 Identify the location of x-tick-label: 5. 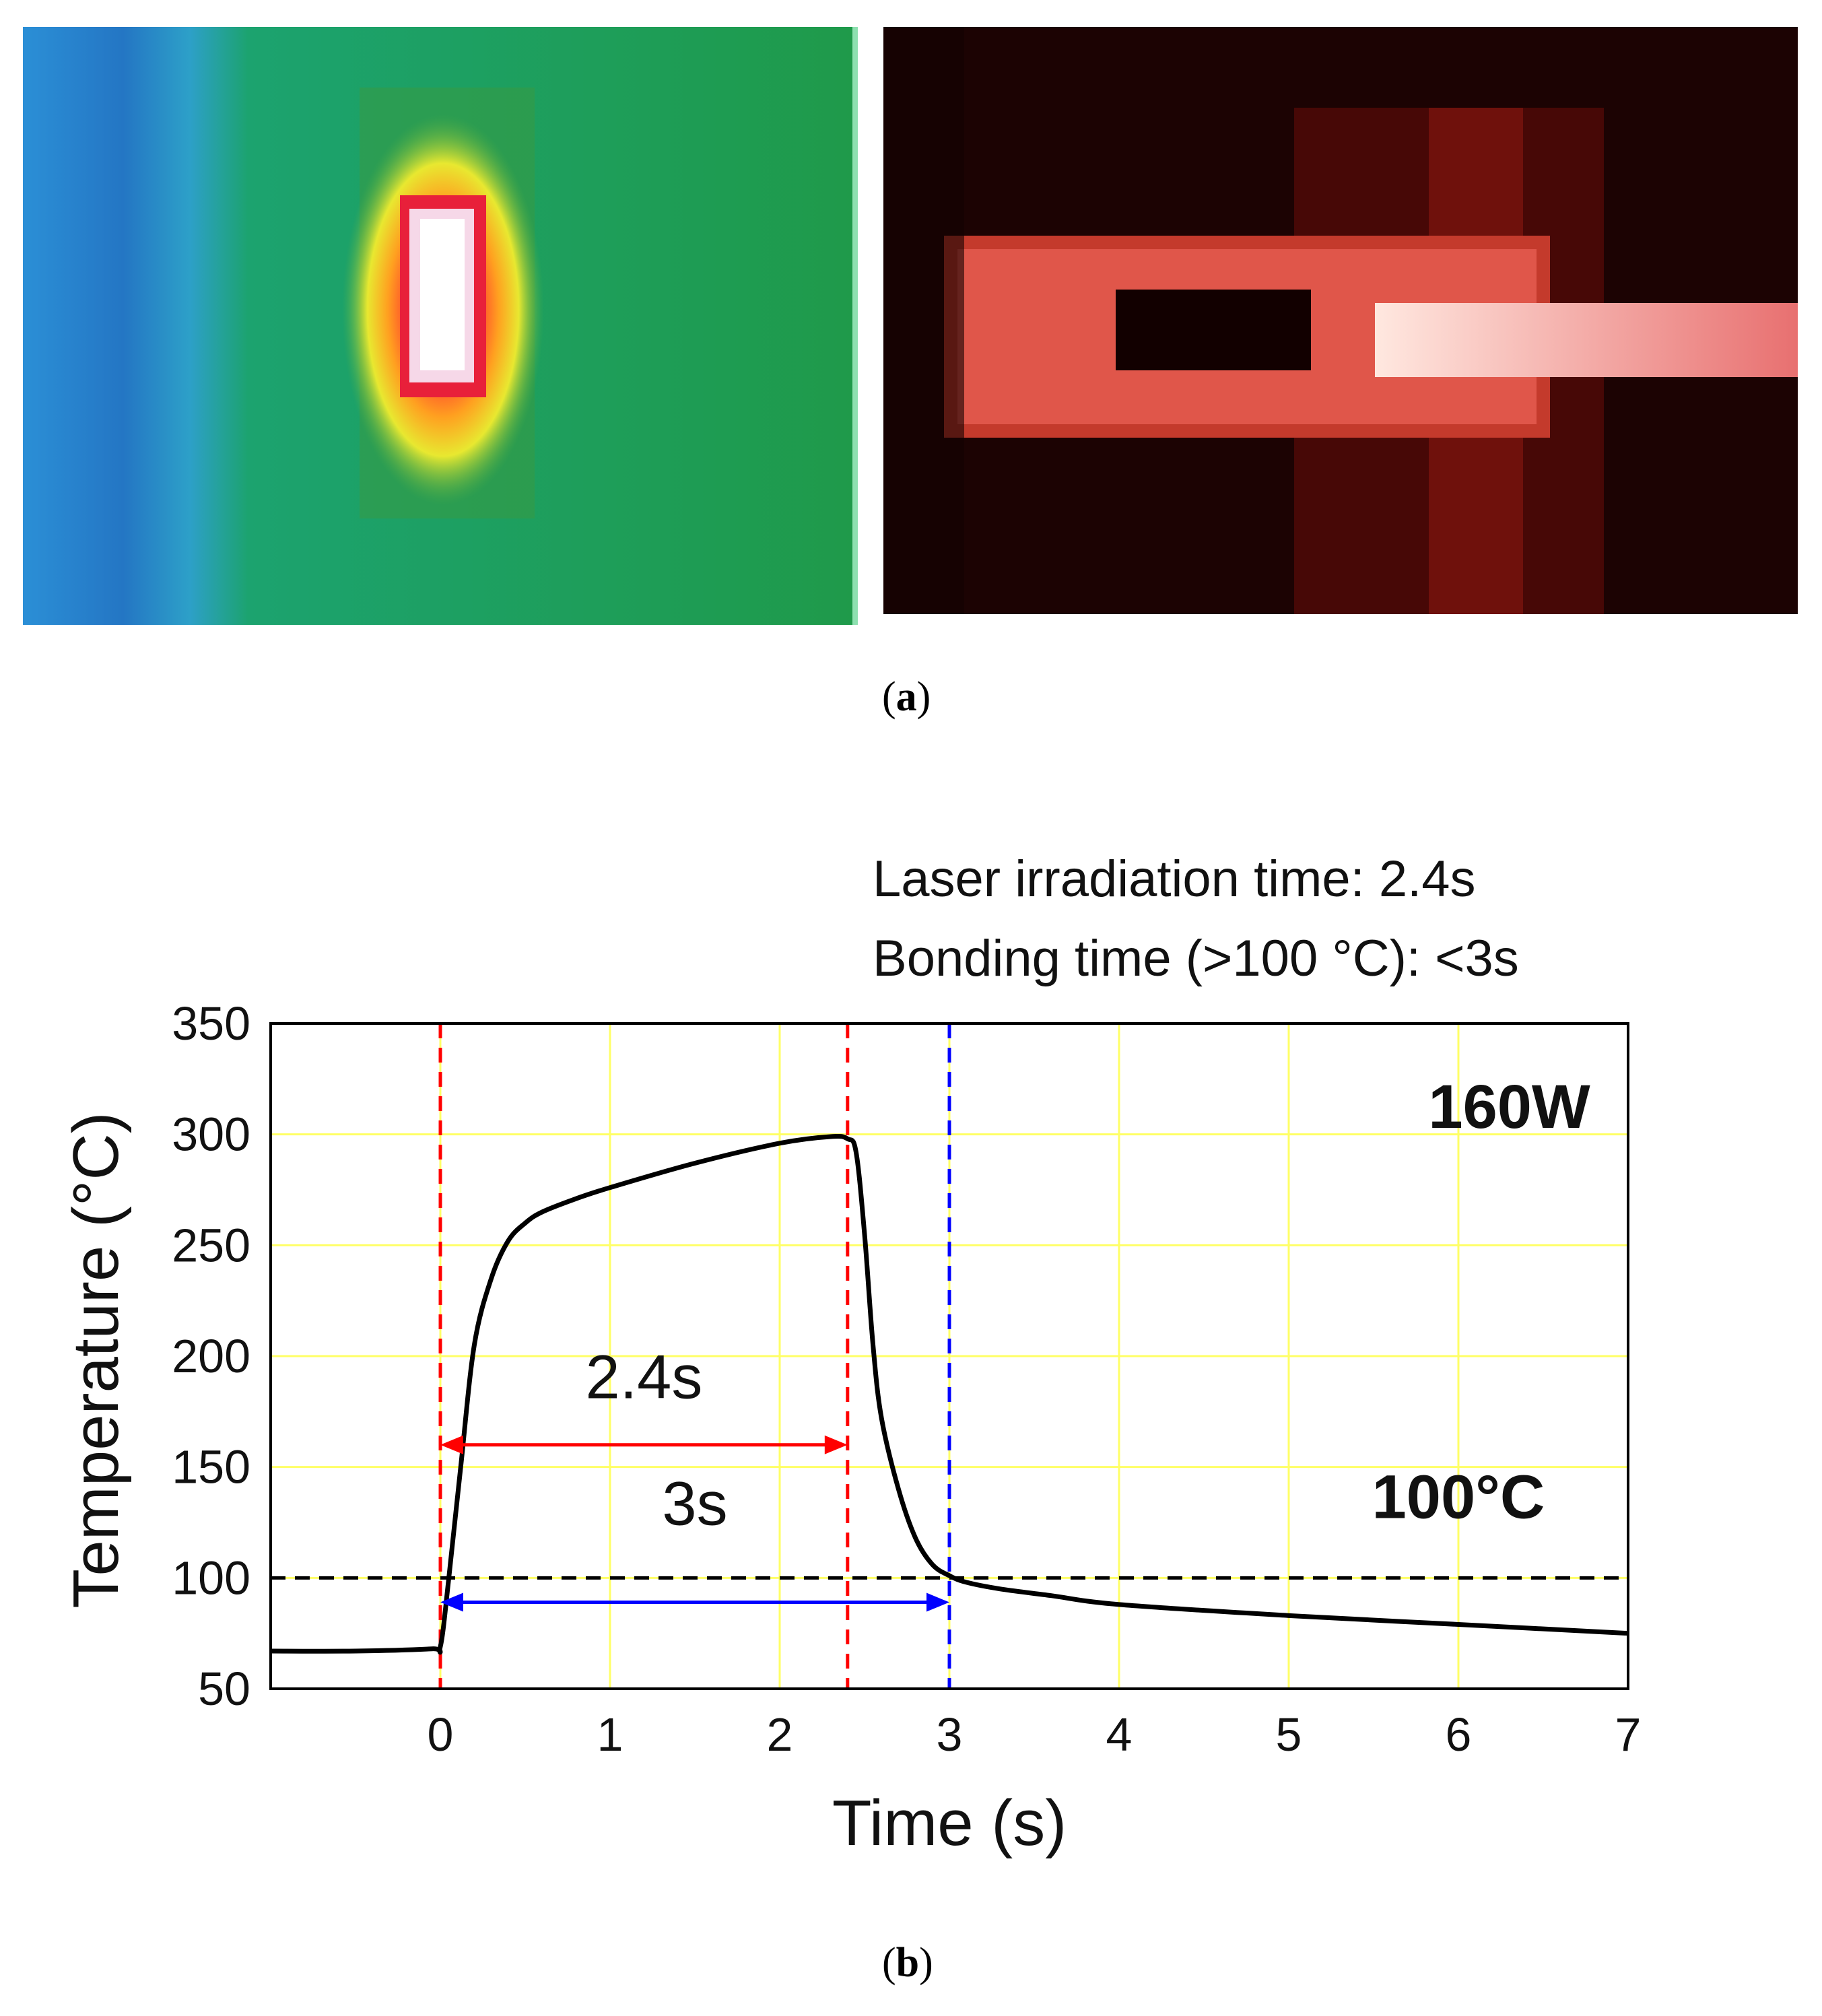
(1289, 1734).